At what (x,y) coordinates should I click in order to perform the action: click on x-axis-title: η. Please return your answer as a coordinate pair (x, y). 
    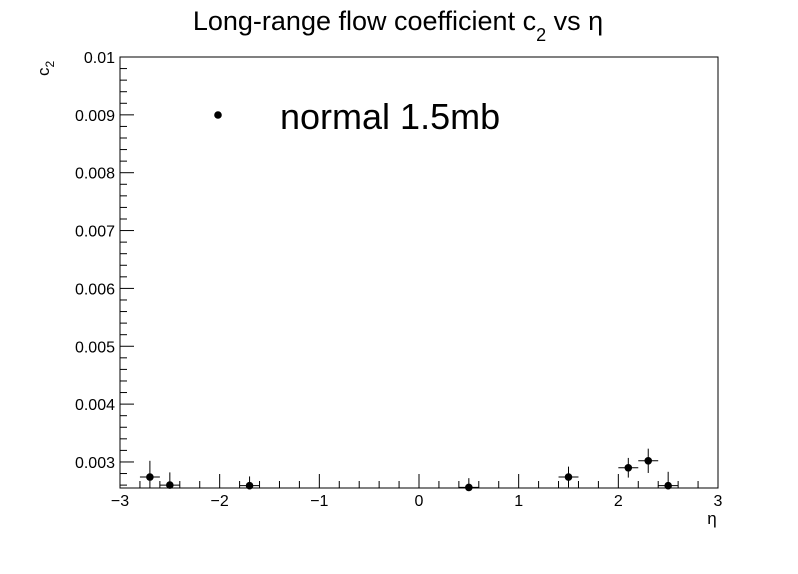
    Looking at the image, I should click on (711, 518).